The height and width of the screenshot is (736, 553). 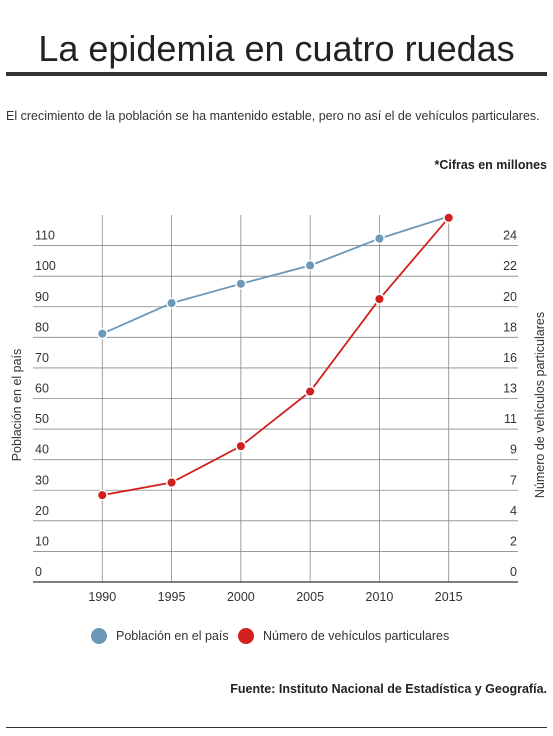 I want to click on y-tick-label-right: 22, so click(x=510, y=266).